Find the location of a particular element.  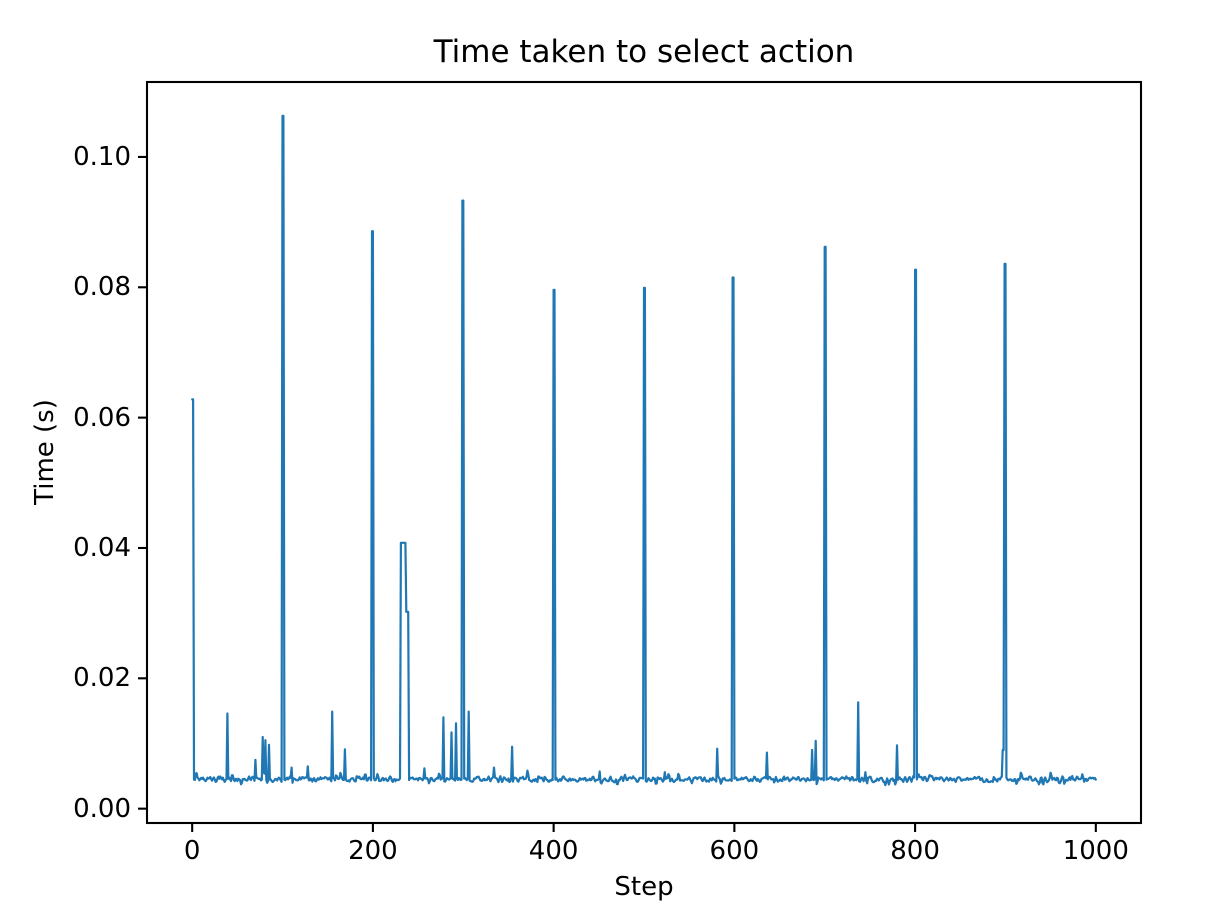

y-tick-label: 0.00 is located at coordinates (102, 808).